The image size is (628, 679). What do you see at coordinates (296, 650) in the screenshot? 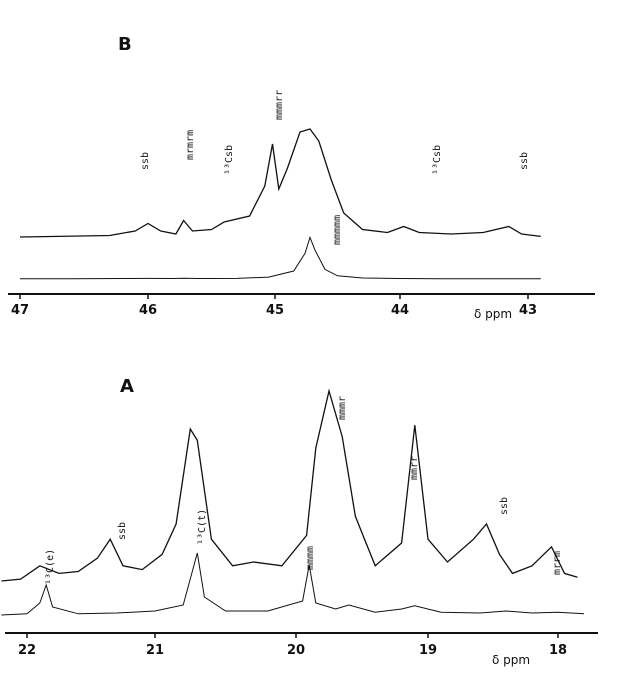
I see `x-tick-label: 20` at bounding box center [296, 650].